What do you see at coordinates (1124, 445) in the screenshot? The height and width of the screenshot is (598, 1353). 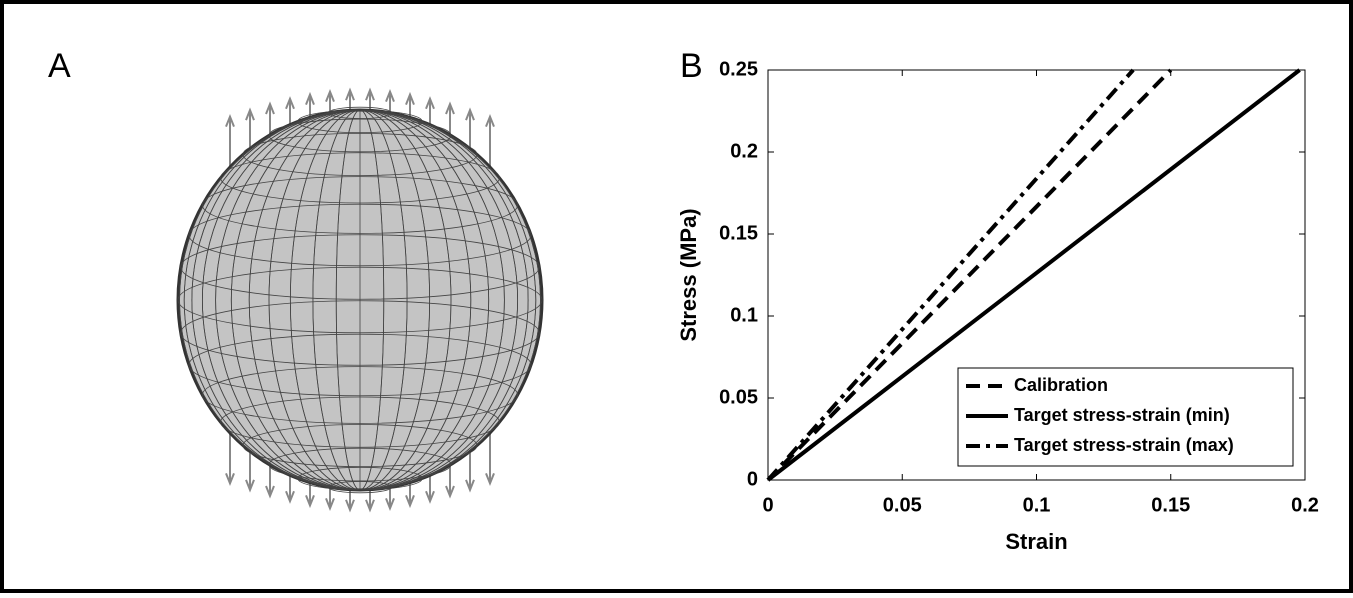 I see `legend-label: Target stress-strain (max)` at bounding box center [1124, 445].